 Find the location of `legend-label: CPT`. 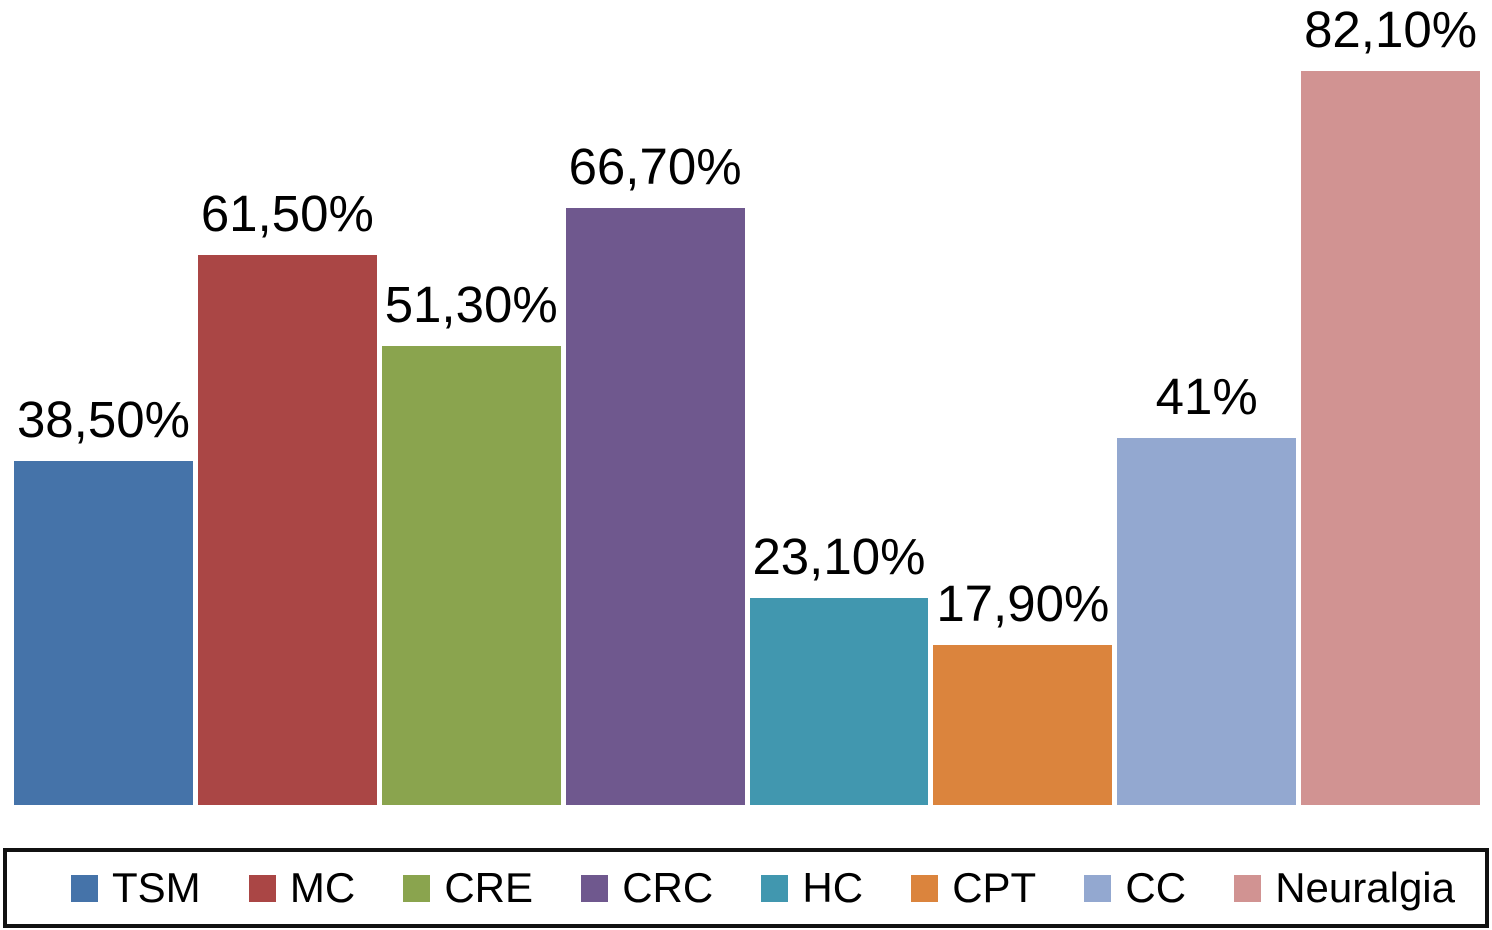

legend-label: CPT is located at coordinates (994, 887).